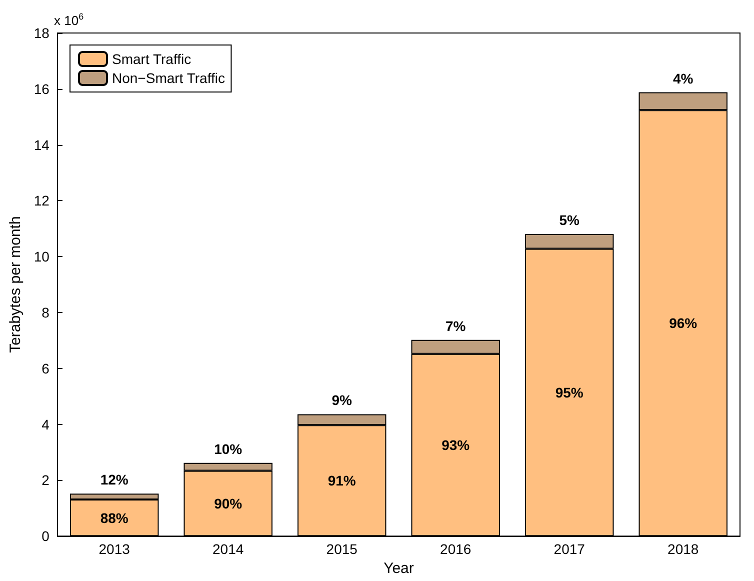 The width and height of the screenshot is (754, 581). Describe the element at coordinates (46, 368) in the screenshot. I see `y-tick-label: 6` at that location.